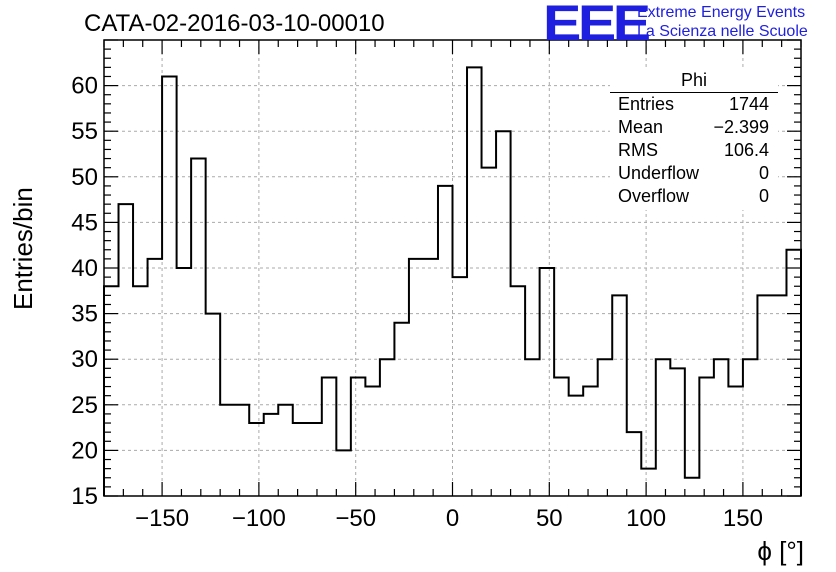  I want to click on y-axis-label: Entries/bin, so click(23, 248).